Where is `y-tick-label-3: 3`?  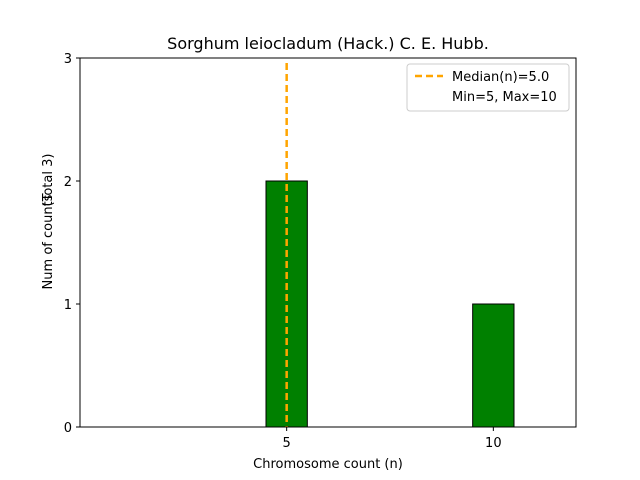
y-tick-label-3: 3 is located at coordinates (68, 59).